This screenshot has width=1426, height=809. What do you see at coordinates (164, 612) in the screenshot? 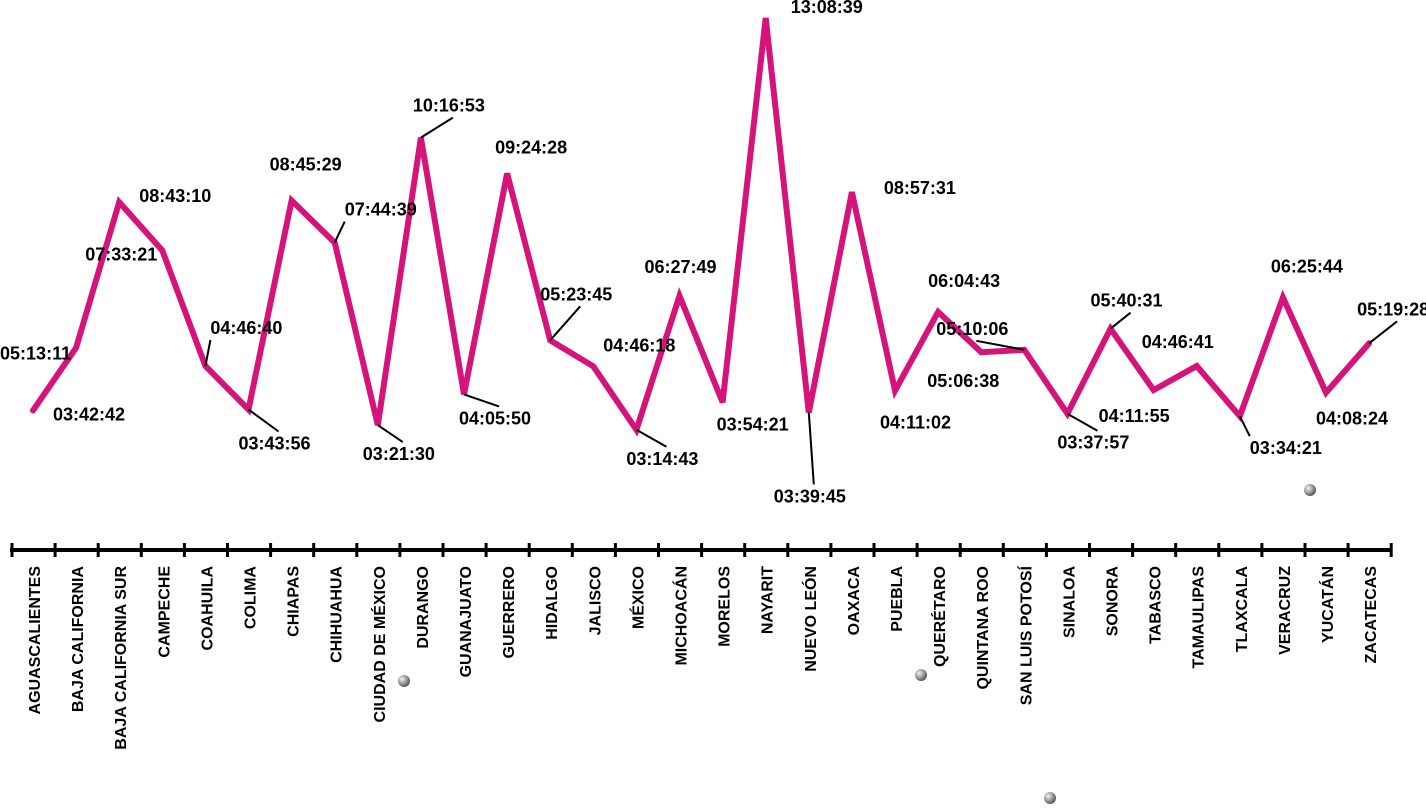
I see `category-label: CAMPECHE` at bounding box center [164, 612].